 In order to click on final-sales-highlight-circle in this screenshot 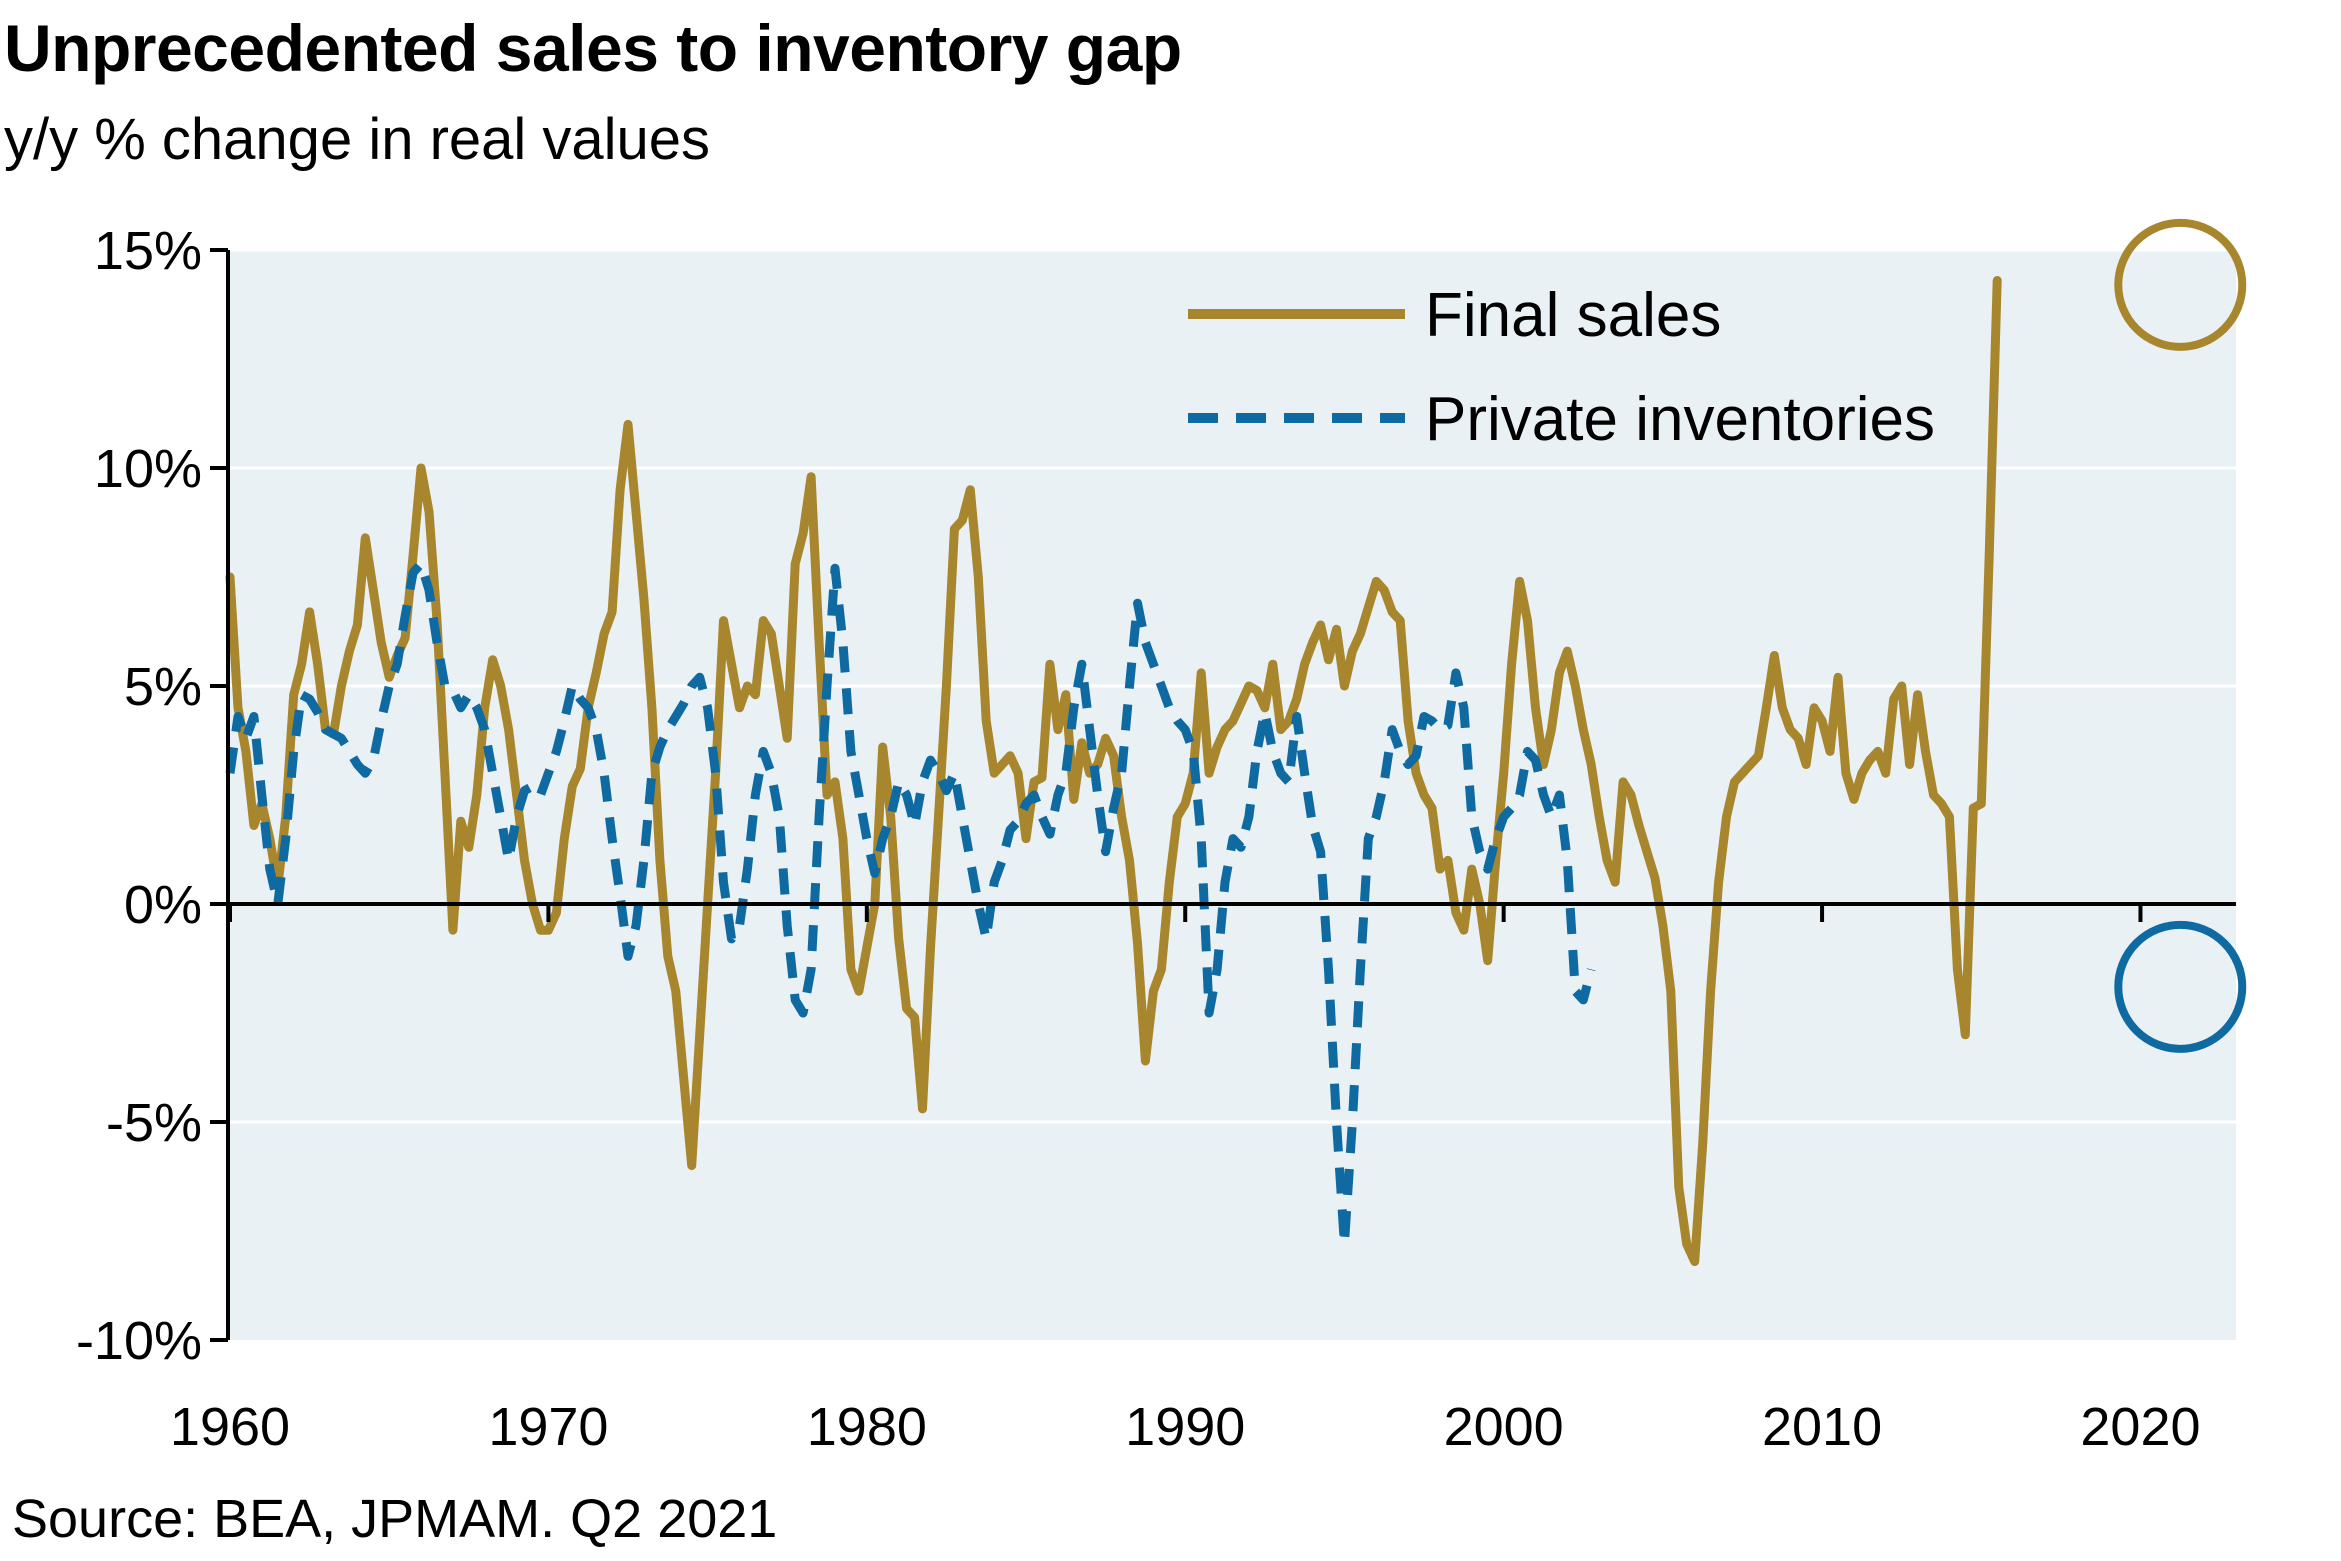, I will do `click(2180, 284)`.